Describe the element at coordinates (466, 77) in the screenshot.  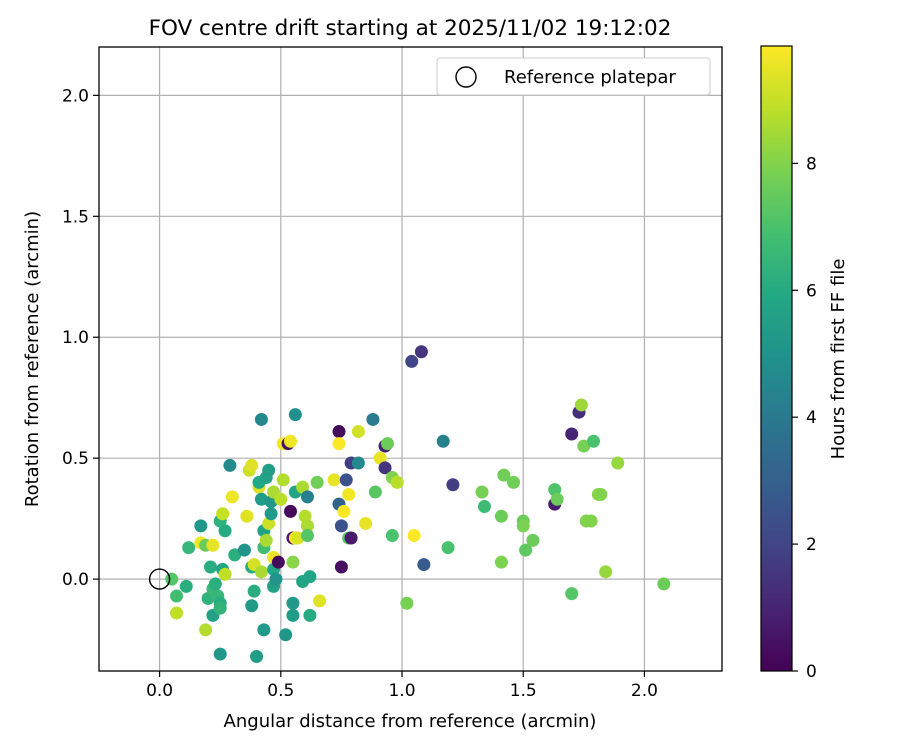
I see `legend-marker-icon` at that location.